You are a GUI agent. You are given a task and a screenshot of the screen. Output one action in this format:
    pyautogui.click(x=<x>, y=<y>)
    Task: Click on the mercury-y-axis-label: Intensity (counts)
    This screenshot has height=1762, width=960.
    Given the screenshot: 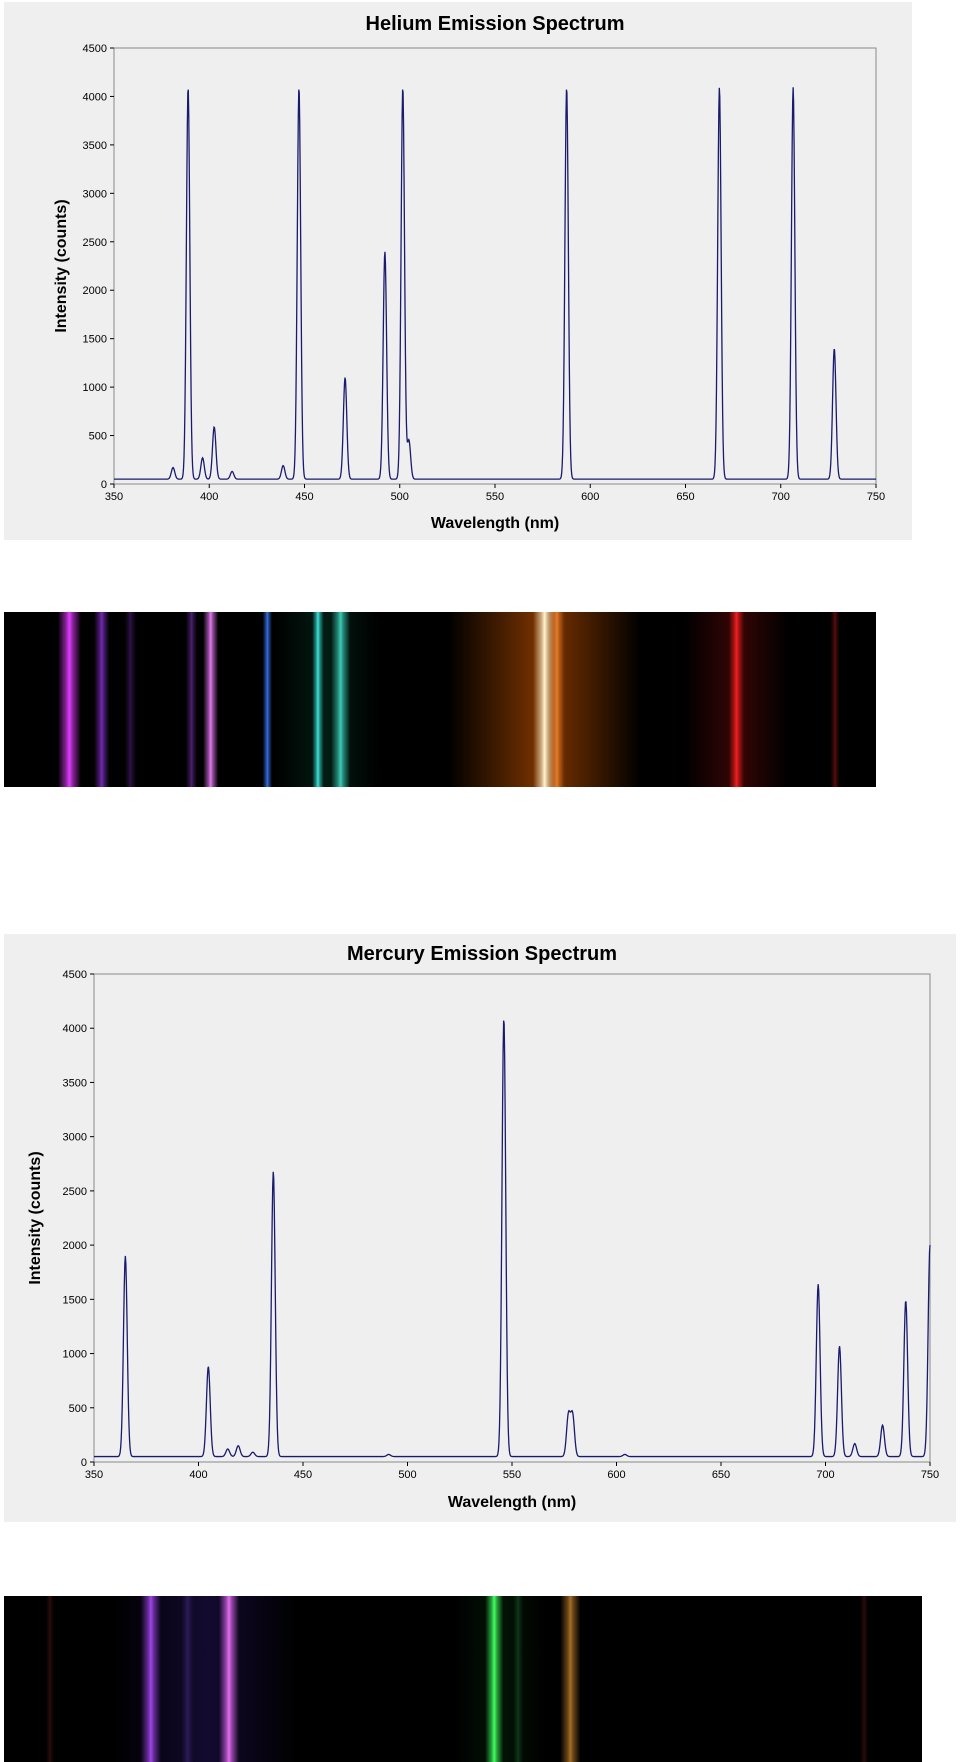 What is the action you would take?
    pyautogui.click(x=35, y=1217)
    